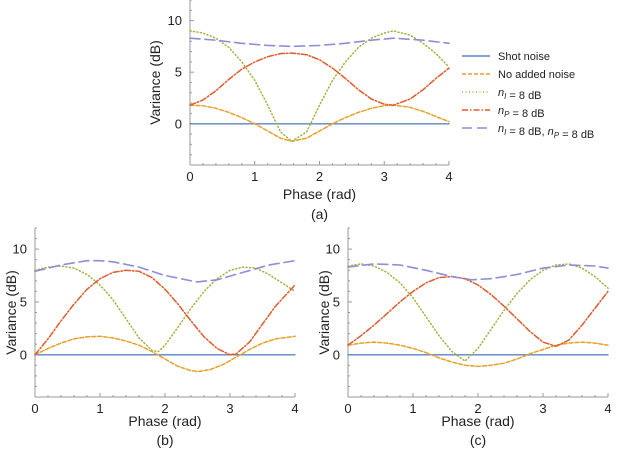  Describe the element at coordinates (521, 112) in the screenshot. I see `legend-label: nP = 8 dB` at that location.